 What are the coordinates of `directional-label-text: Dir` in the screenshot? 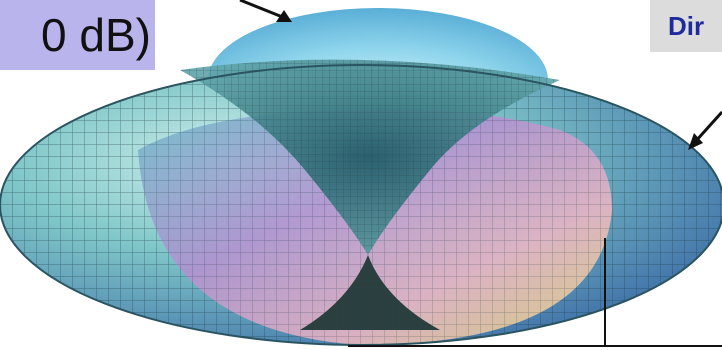 It's located at (686, 25).